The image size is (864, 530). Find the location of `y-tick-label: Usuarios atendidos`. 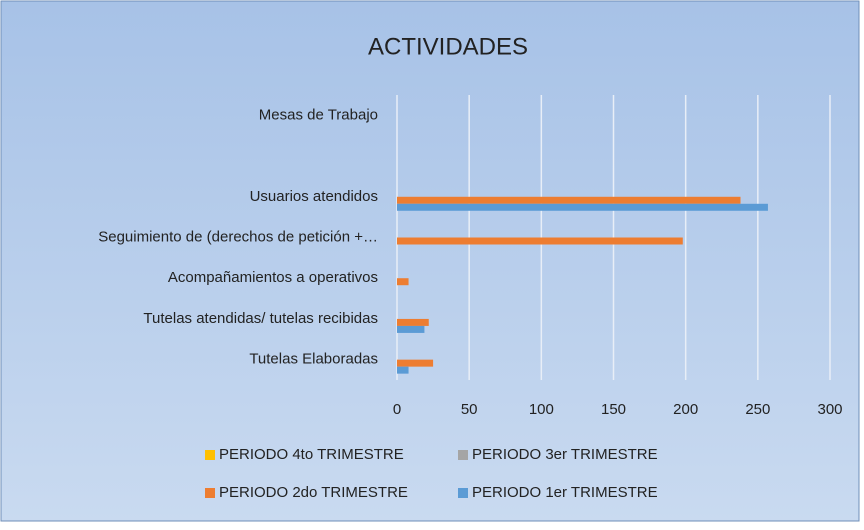

y-tick-label: Usuarios atendidos is located at coordinates (314, 196).